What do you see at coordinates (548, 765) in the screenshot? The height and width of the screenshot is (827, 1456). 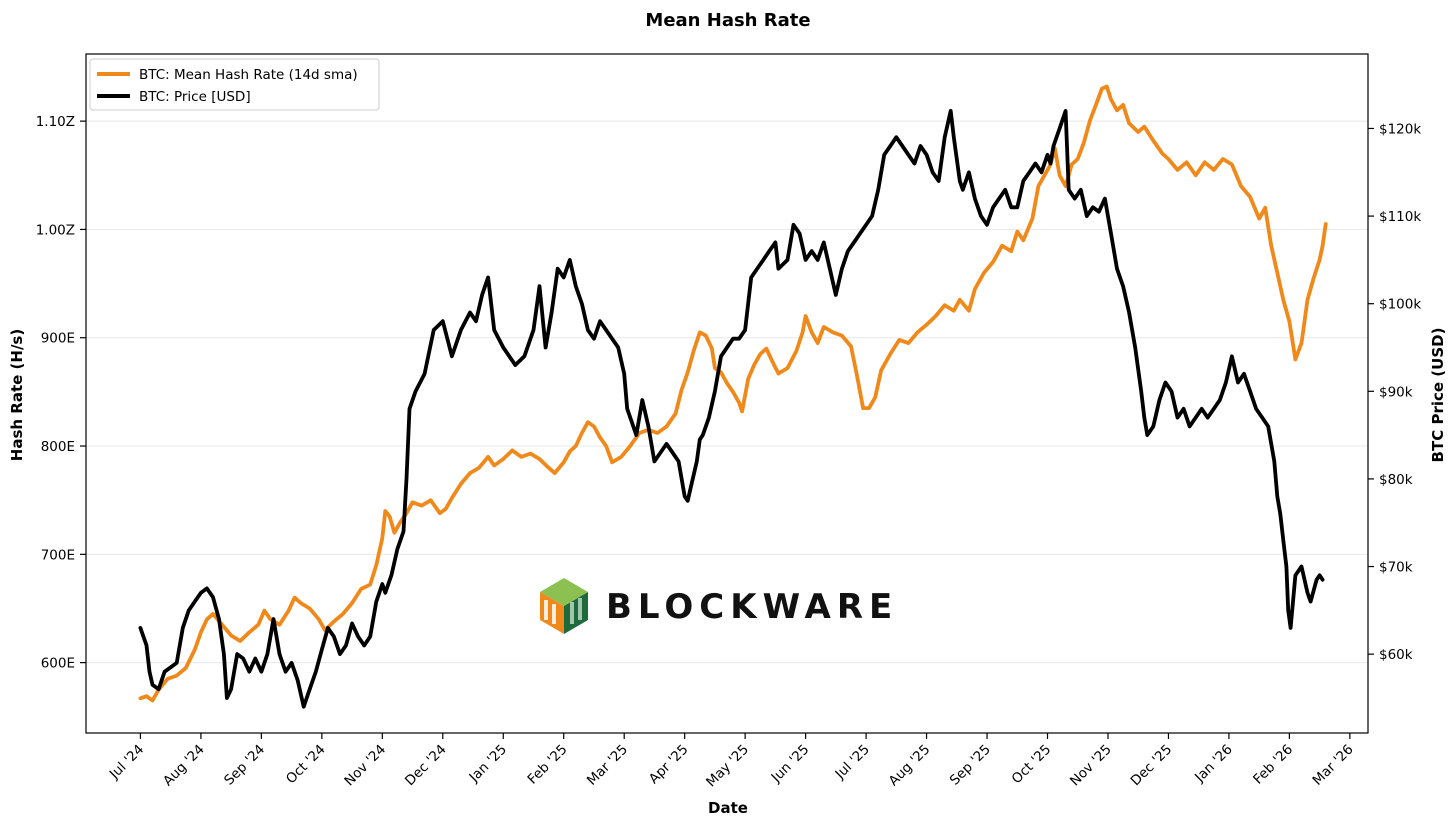 I see `x-tick-label: Feb '25` at bounding box center [548, 765].